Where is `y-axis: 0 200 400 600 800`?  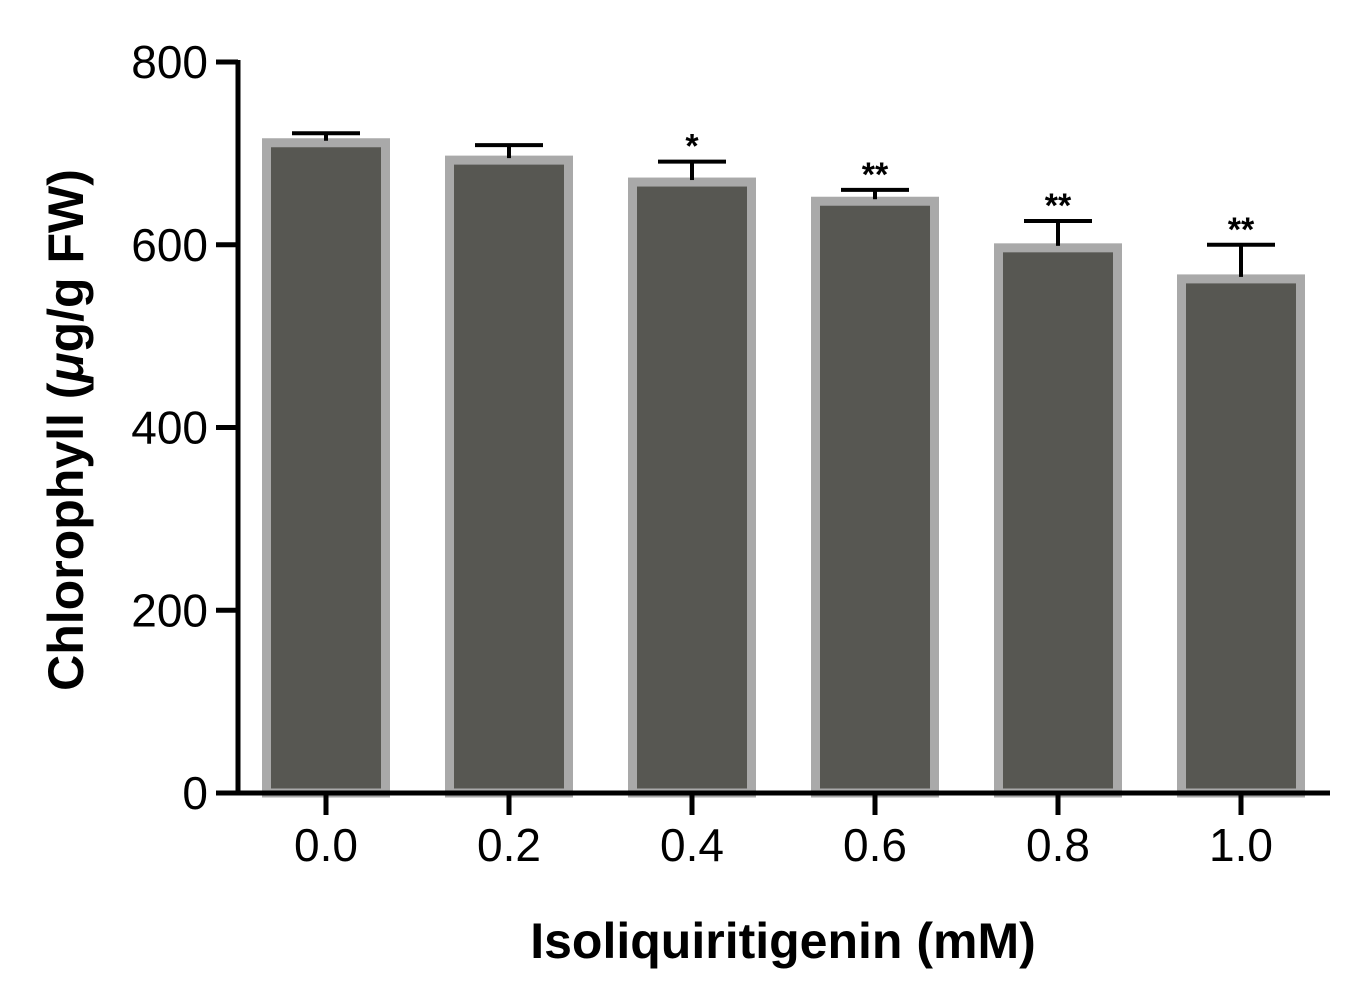
y-axis: 0 200 400 600 800 is located at coordinates (186, 427).